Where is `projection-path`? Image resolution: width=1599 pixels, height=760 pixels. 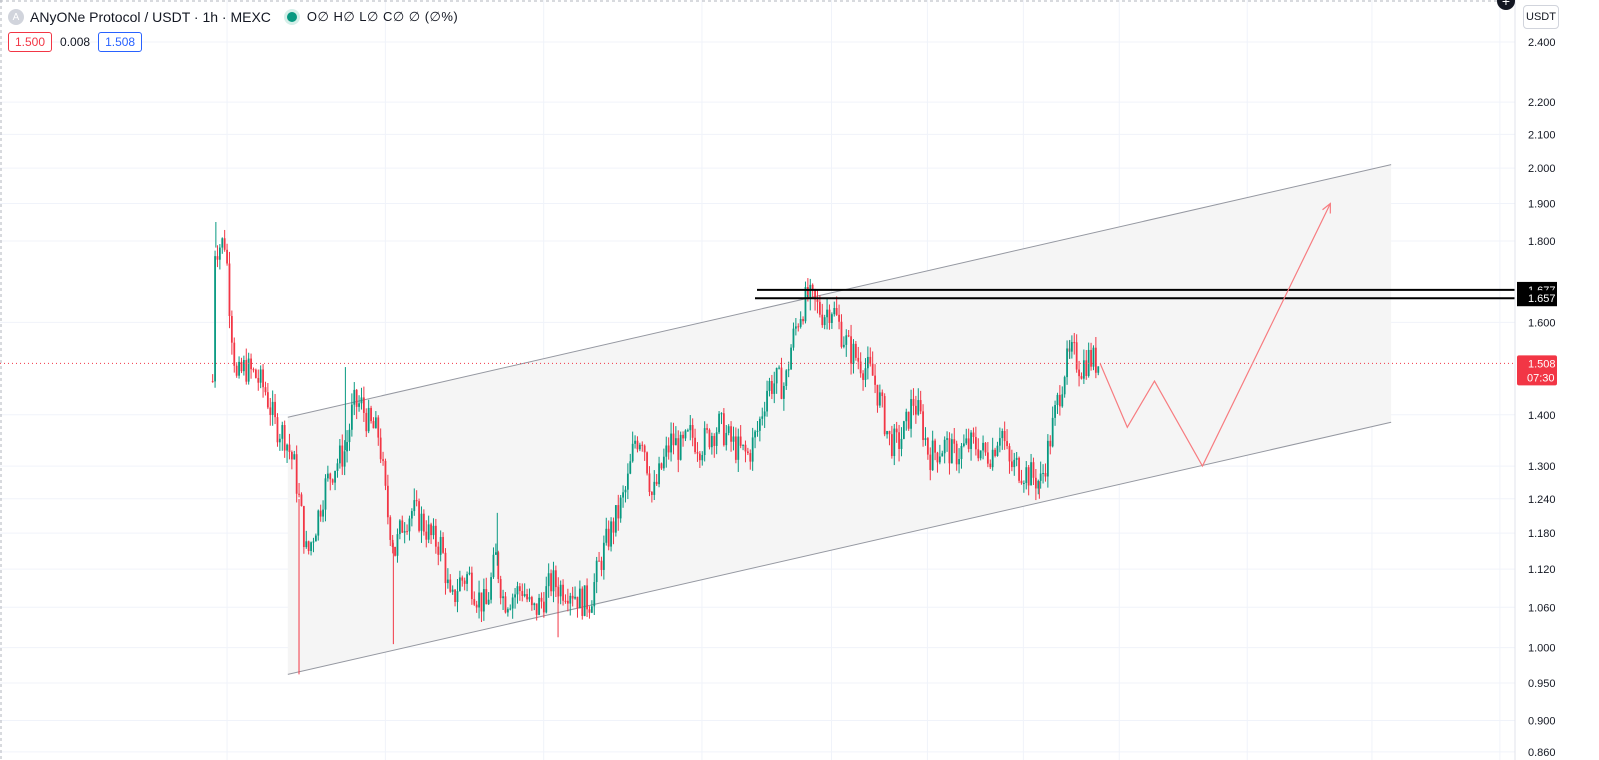
projection-path is located at coordinates (1215, 335).